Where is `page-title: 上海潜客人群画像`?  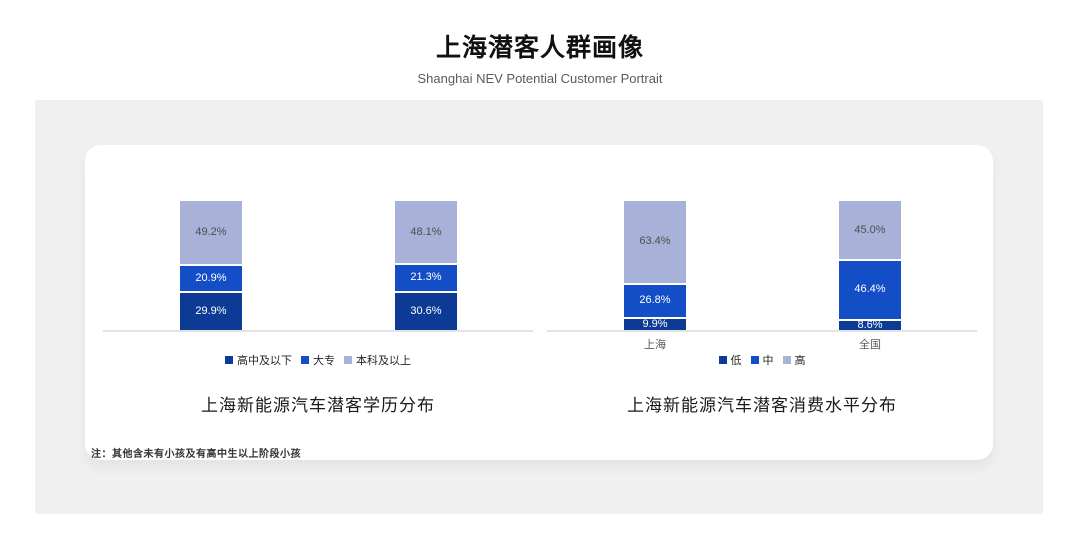 page-title: 上海潜客人群画像 is located at coordinates (539, 48).